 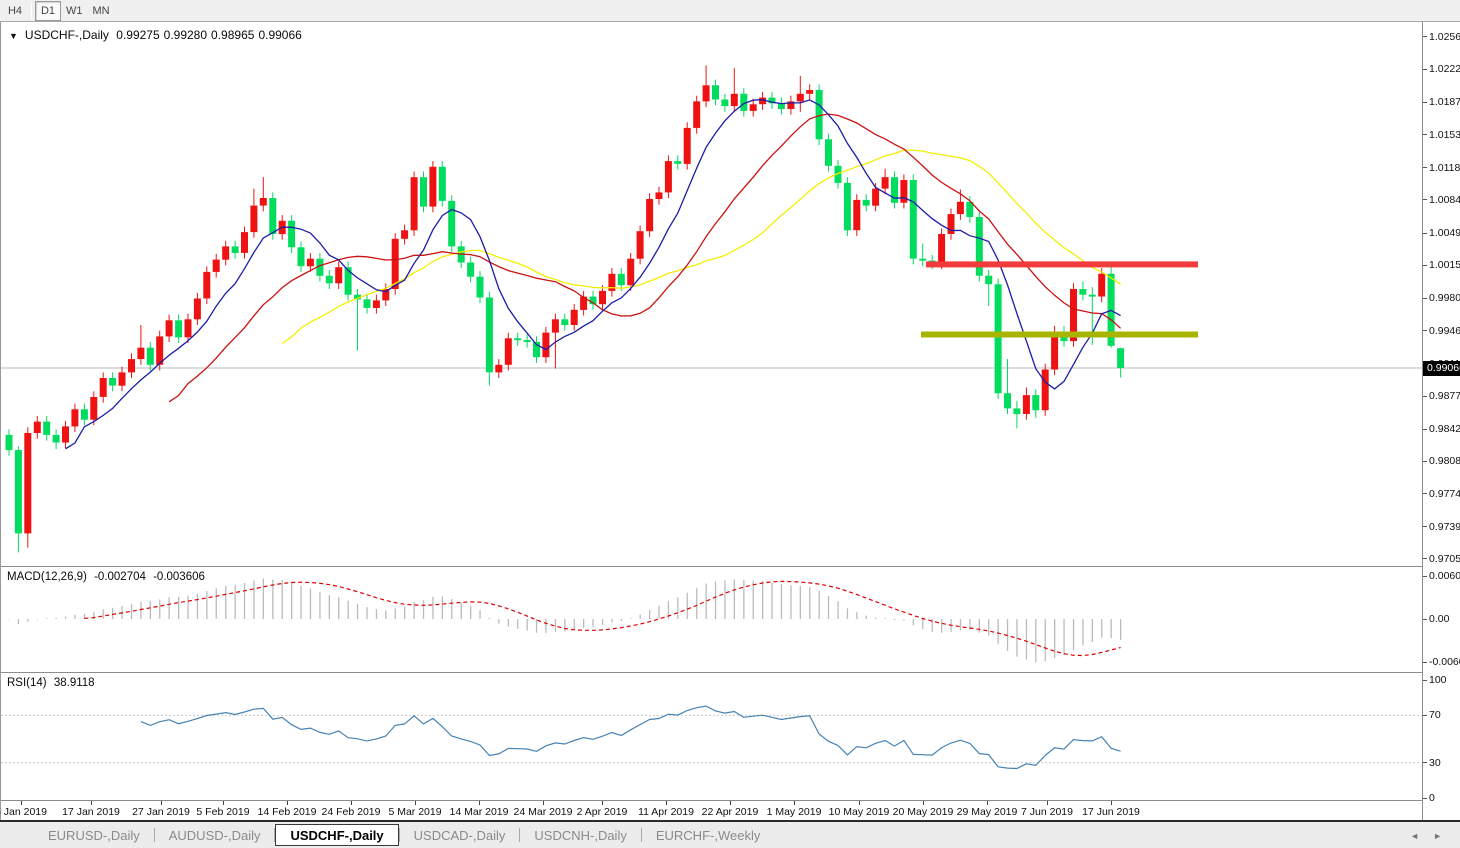 I want to click on axis-tick-label: 1.02560, so click(x=1441, y=36).